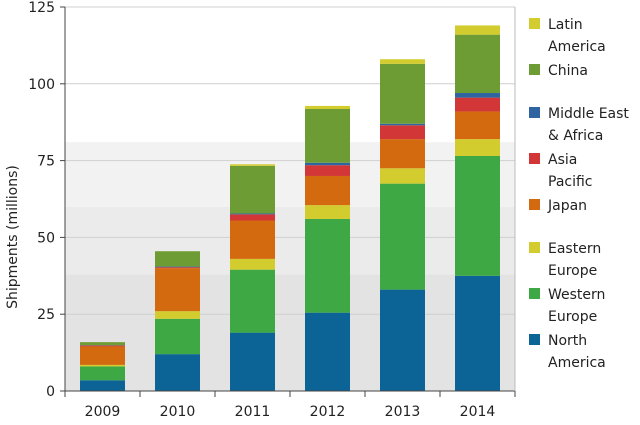  Describe the element at coordinates (46, 315) in the screenshot. I see `y-tick-label: 25` at that location.